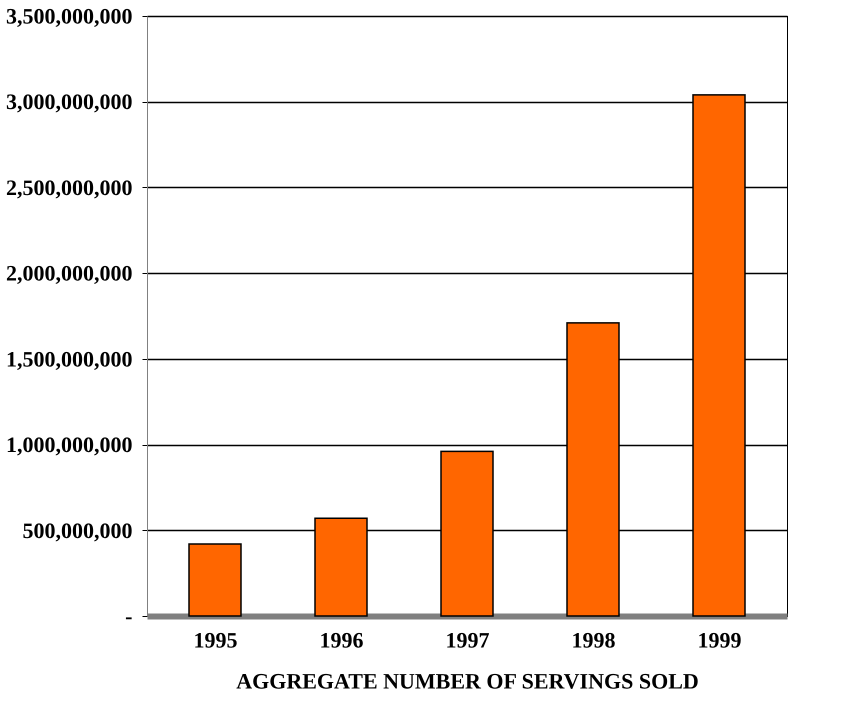 Image resolution: width=863 pixels, height=717 pixels. What do you see at coordinates (594, 640) in the screenshot?
I see `x-tick-label: 1998` at bounding box center [594, 640].